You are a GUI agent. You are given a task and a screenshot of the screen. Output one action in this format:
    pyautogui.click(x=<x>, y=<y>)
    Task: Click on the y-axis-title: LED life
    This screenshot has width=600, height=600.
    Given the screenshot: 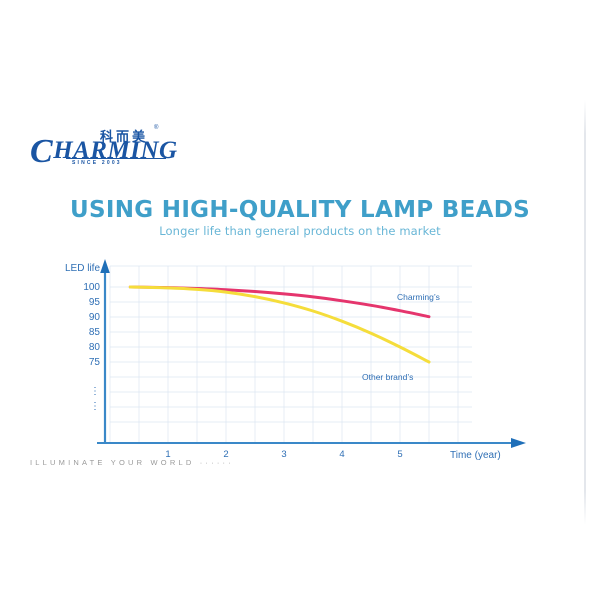 What is the action you would take?
    pyautogui.click(x=82, y=268)
    